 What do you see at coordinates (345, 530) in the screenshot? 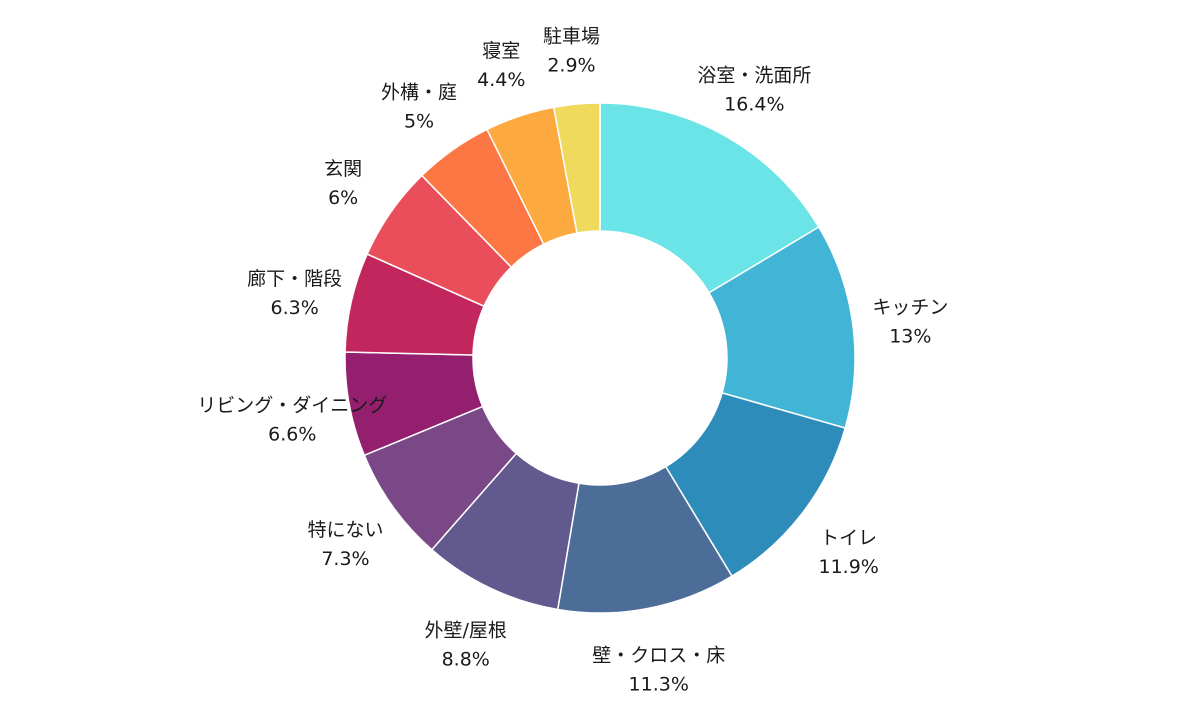
I see `slice-category-5: 特にない` at bounding box center [345, 530].